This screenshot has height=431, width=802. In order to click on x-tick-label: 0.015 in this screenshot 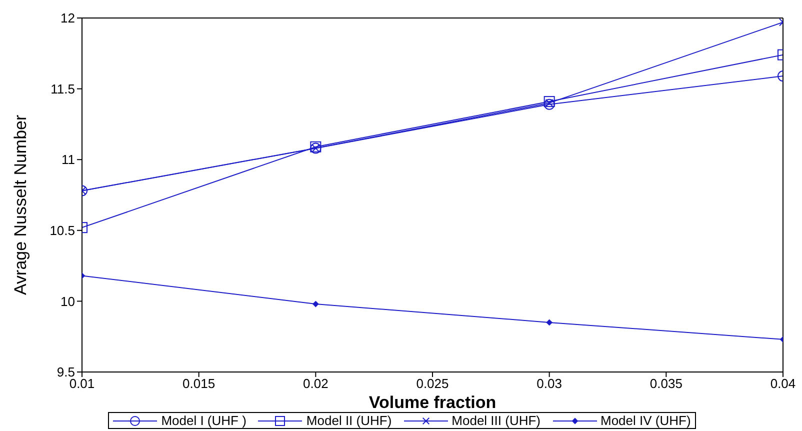, I will do `click(199, 384)`.